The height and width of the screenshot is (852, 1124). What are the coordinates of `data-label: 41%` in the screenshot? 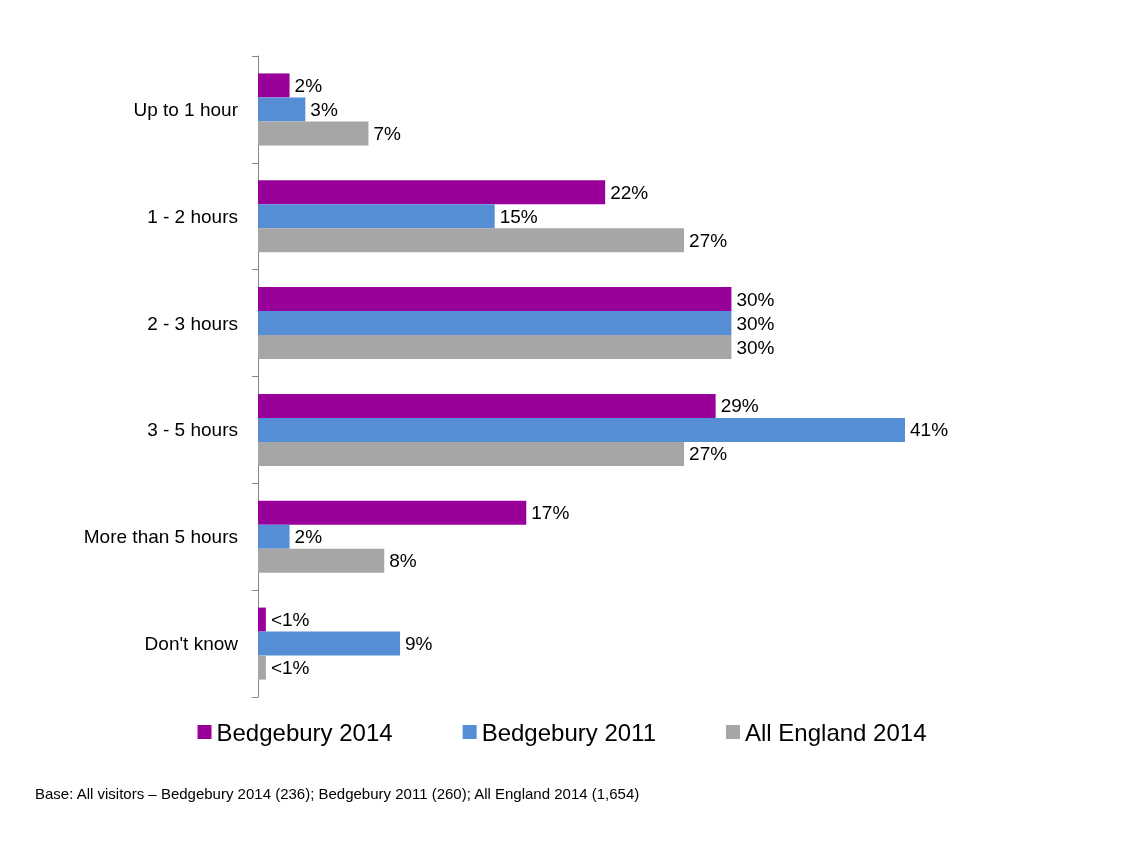 It's located at (929, 430).